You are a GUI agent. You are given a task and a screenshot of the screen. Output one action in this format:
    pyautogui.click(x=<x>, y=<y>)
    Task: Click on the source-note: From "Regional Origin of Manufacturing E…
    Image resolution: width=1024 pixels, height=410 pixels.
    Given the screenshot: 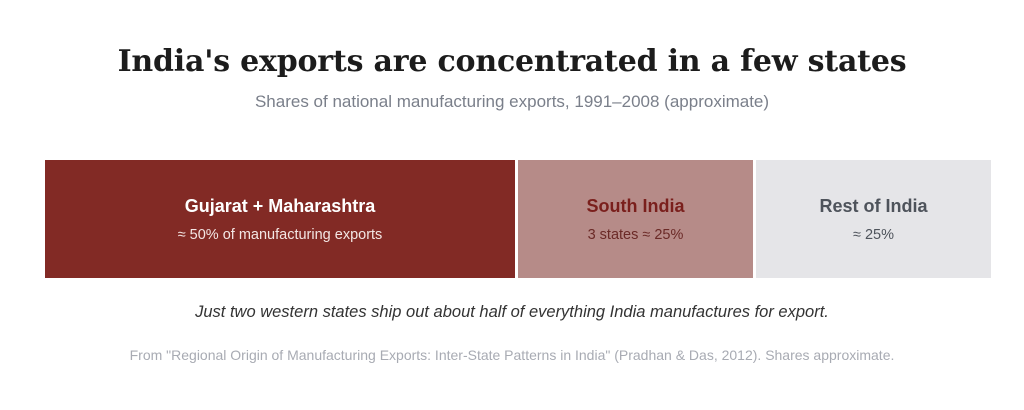 What is the action you would take?
    pyautogui.click(x=512, y=355)
    